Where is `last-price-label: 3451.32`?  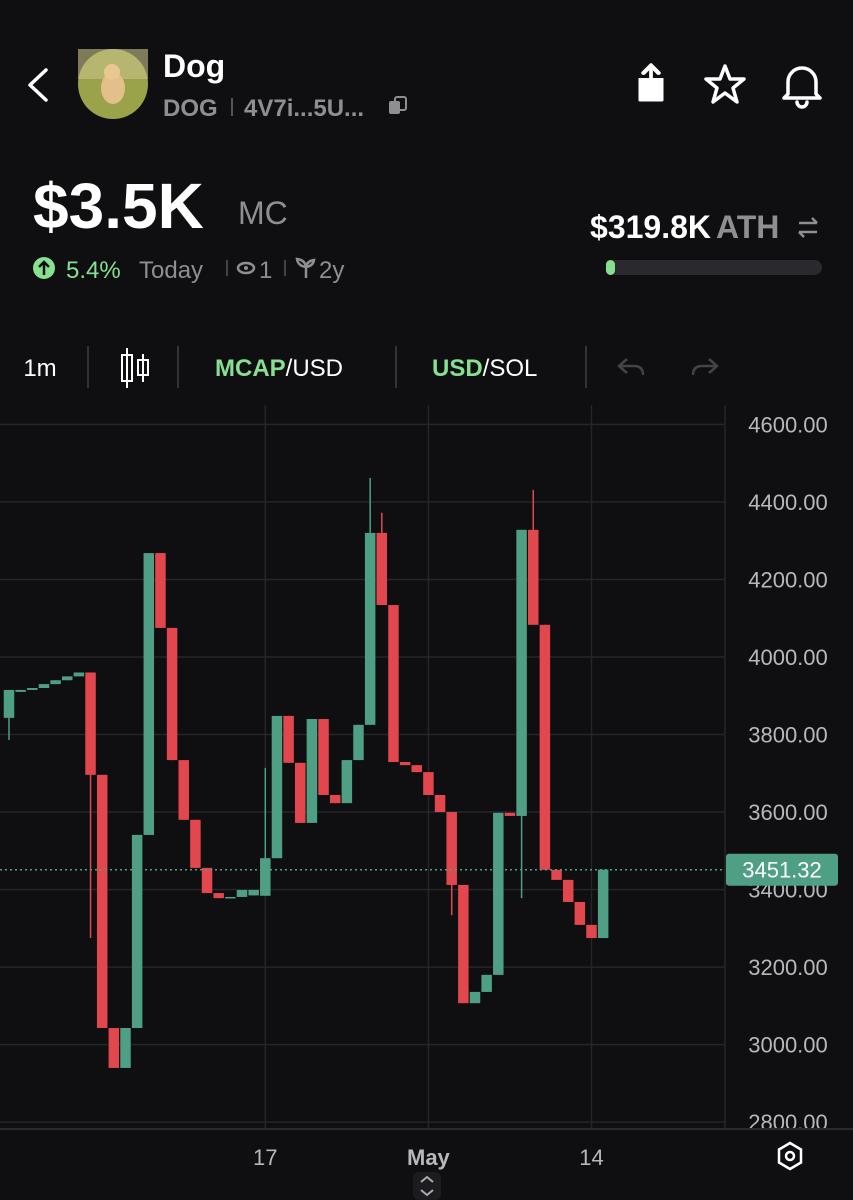
last-price-label: 3451.32 is located at coordinates (782, 870).